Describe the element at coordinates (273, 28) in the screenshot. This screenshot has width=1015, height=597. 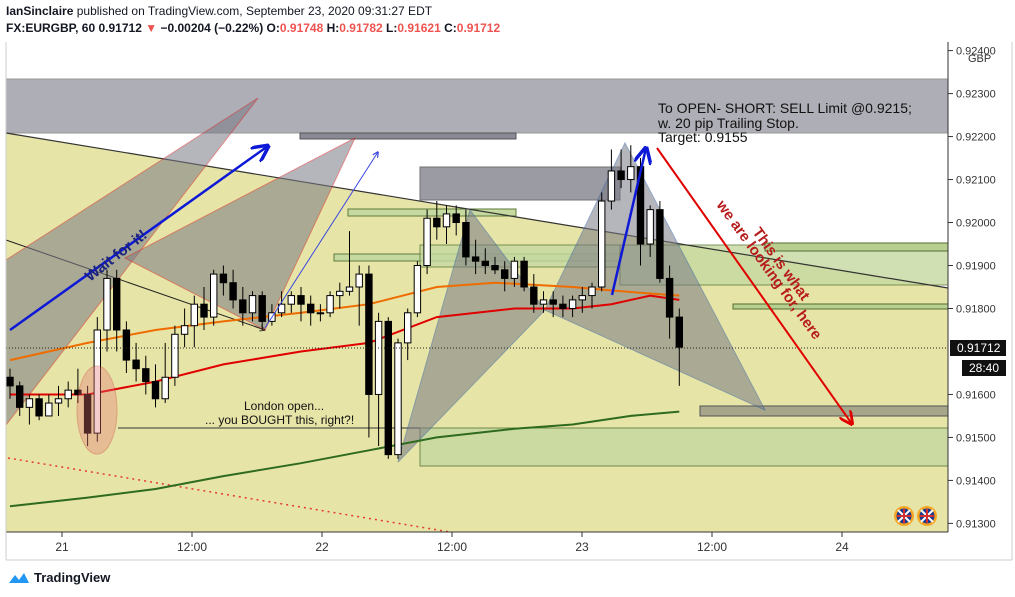
I see `open-label: O:` at that location.